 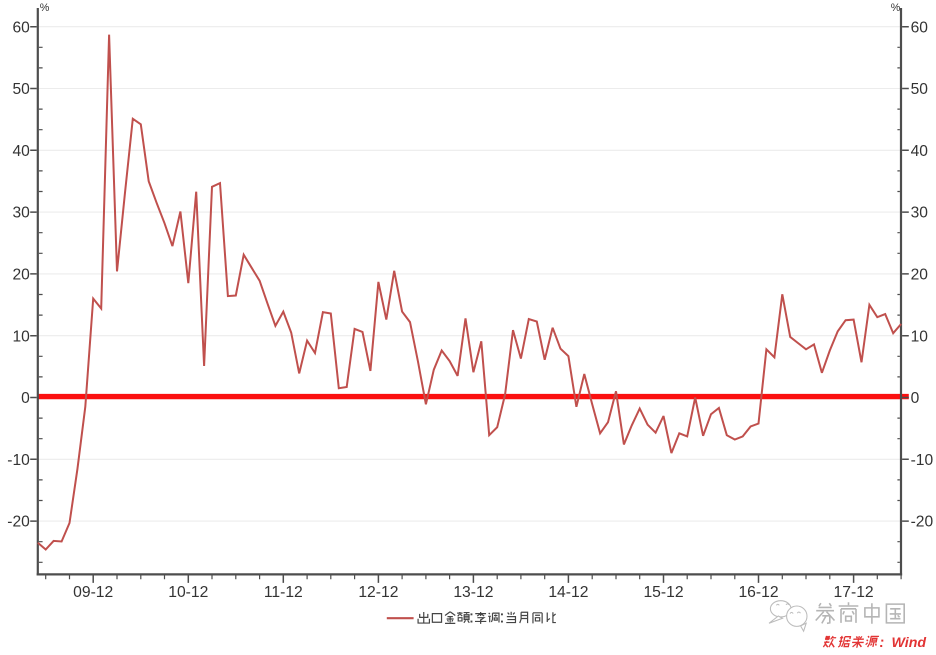 I want to click on svg-text: 12-12, so click(x=378, y=592).